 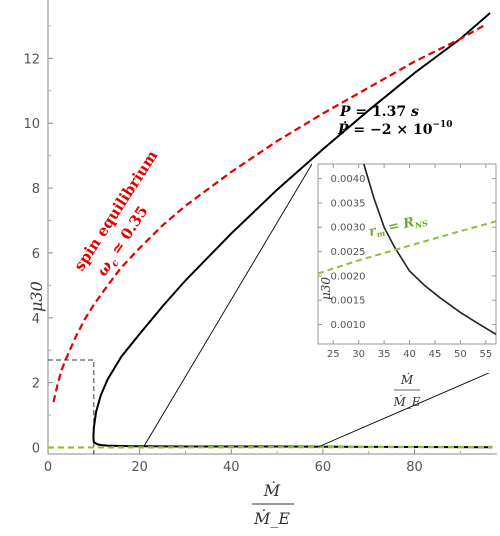 What do you see at coordinates (391, 130) in the screenshot?
I see `pdot-value: = −2 × 10` at bounding box center [391, 130].